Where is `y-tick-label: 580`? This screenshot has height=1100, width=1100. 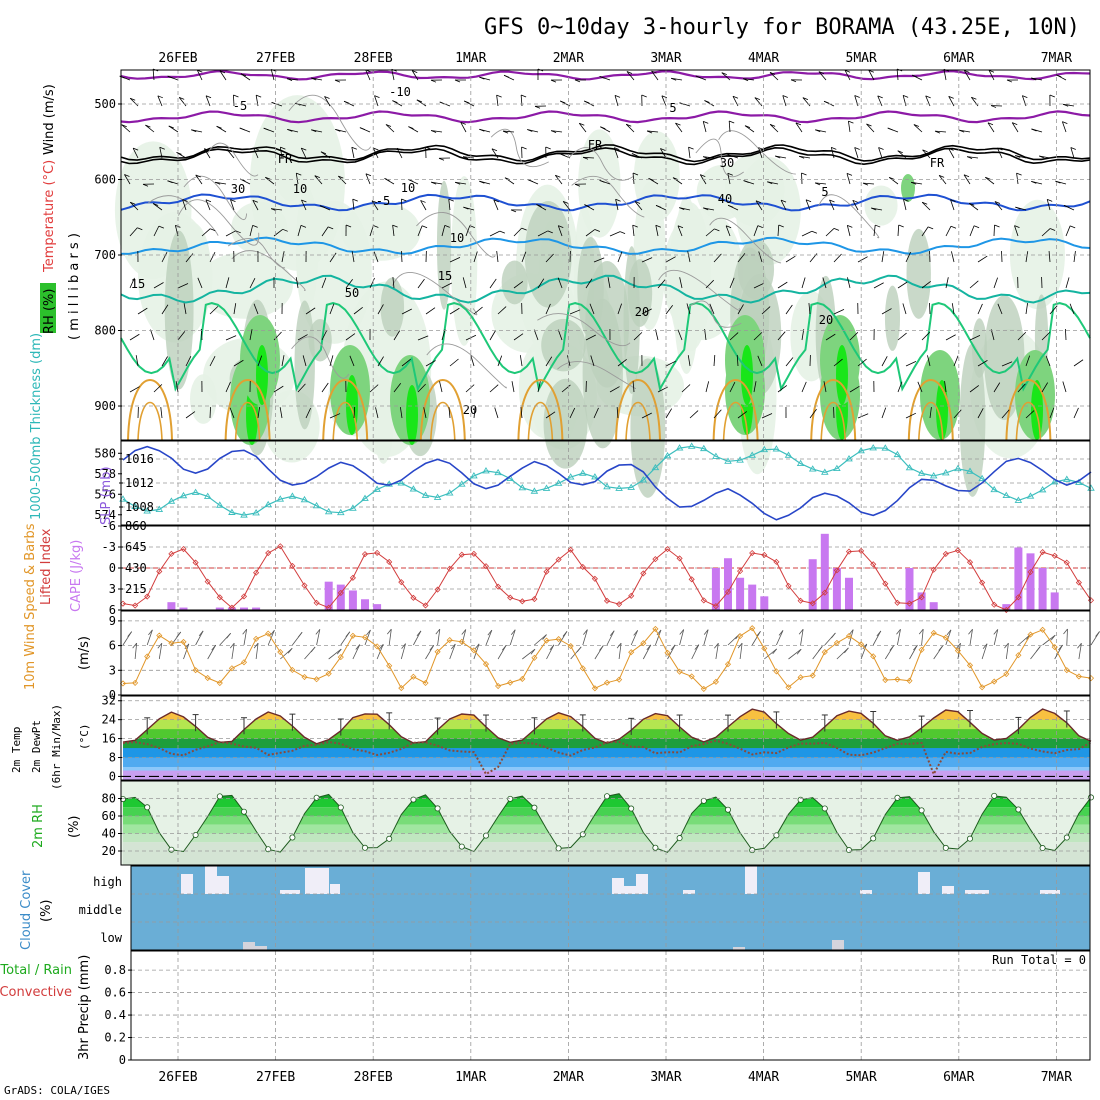 y-tick-label: 580 is located at coordinates (105, 453).